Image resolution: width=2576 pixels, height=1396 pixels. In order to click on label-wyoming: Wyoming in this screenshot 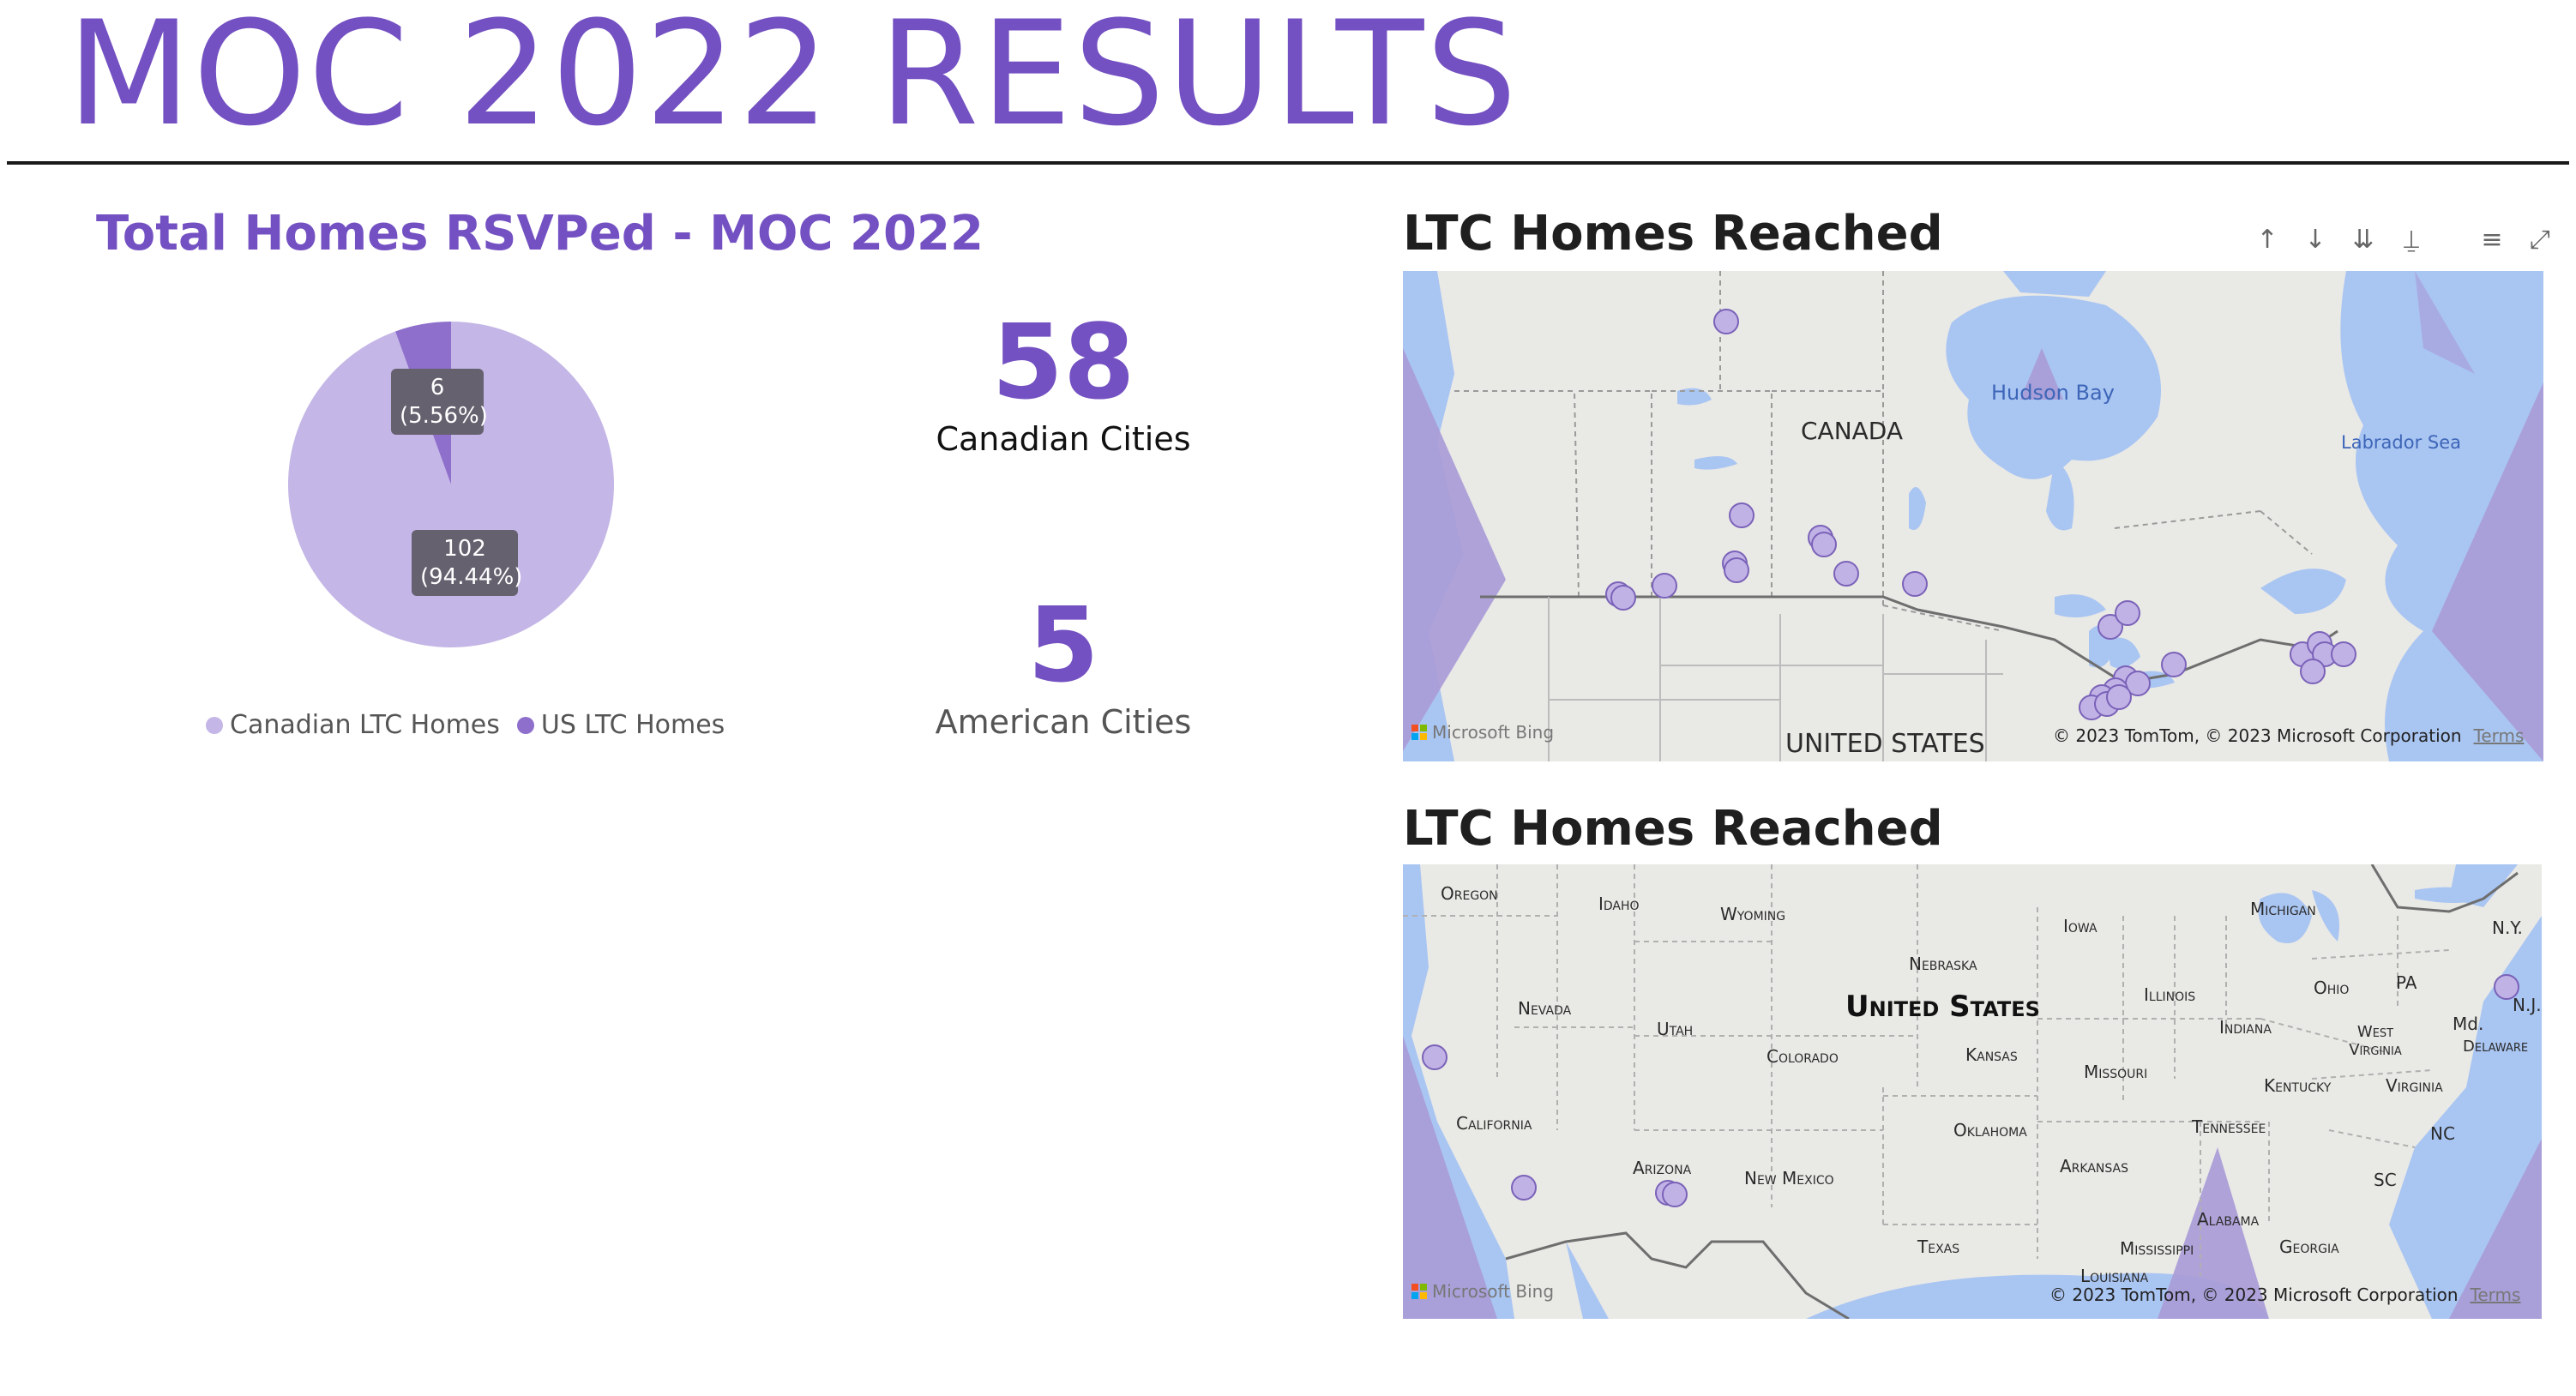, I will do `click(1753, 914)`.